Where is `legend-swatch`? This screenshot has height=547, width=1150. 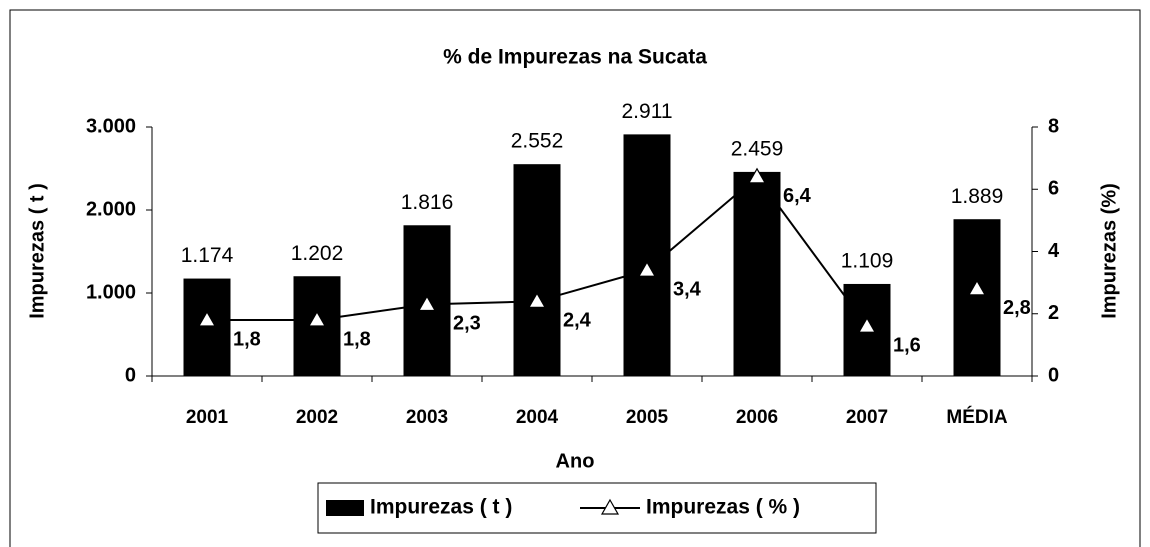
legend-swatch is located at coordinates (345, 508).